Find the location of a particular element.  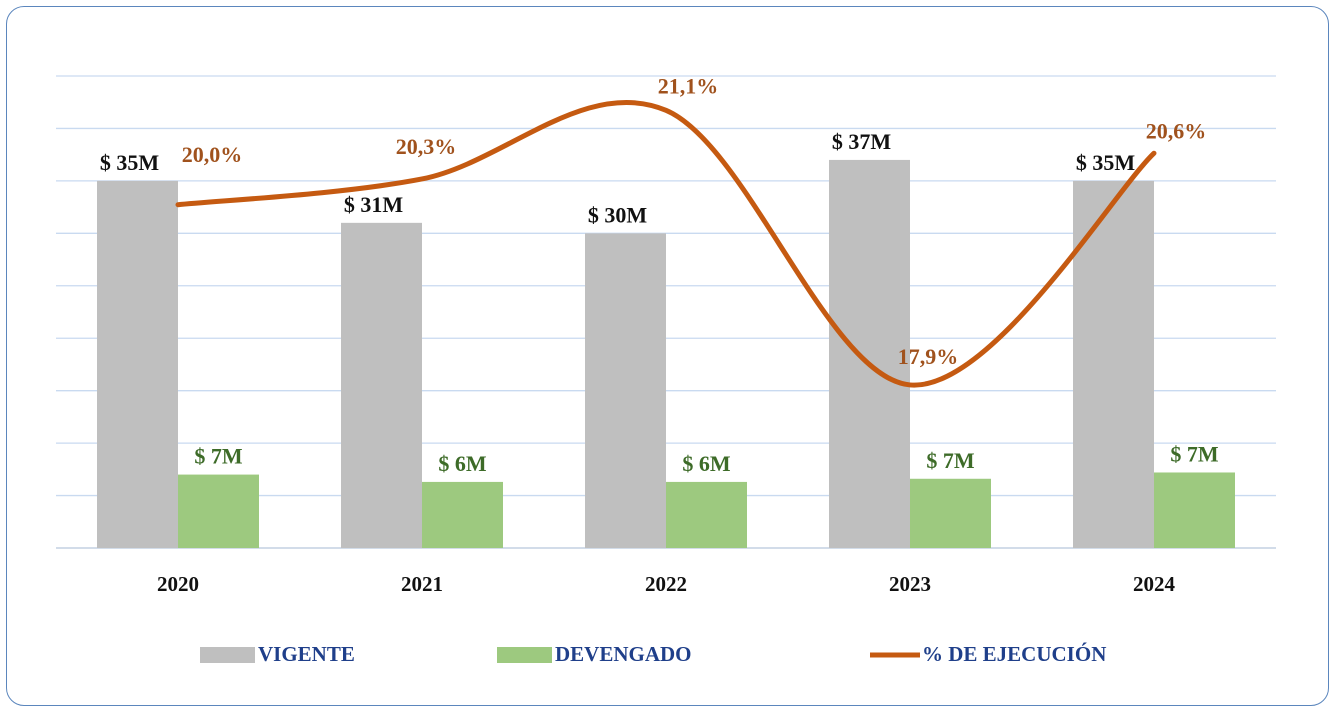

x-tick-label: 2021 is located at coordinates (422, 584).